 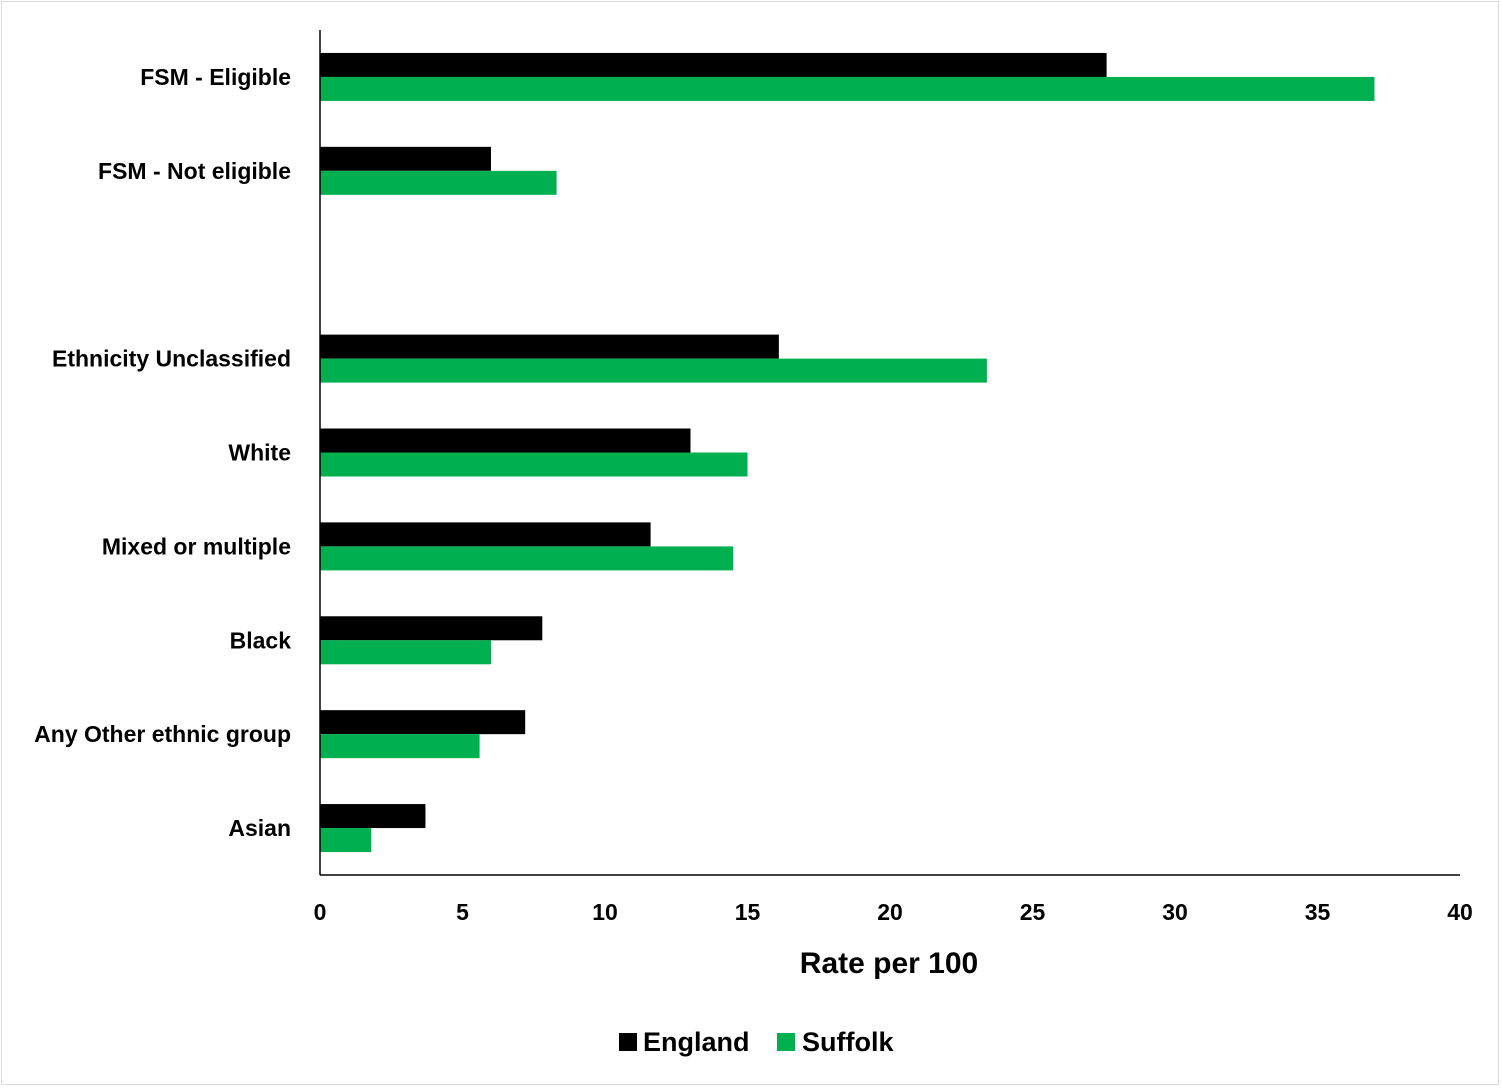 What do you see at coordinates (215, 77) in the screenshot?
I see `category-label: FSM - Eligible` at bounding box center [215, 77].